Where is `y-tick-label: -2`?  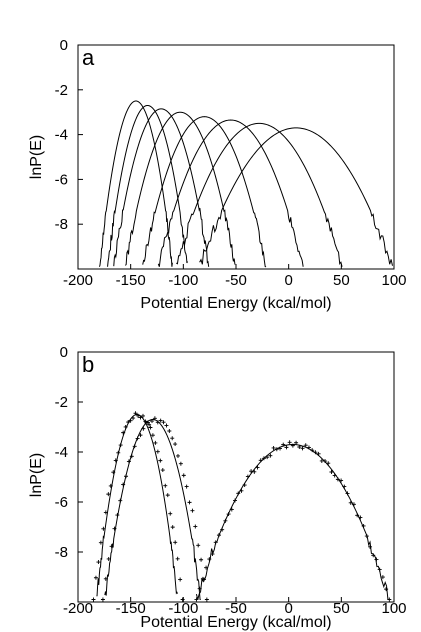
y-tick-label: -2 is located at coordinates (61, 402).